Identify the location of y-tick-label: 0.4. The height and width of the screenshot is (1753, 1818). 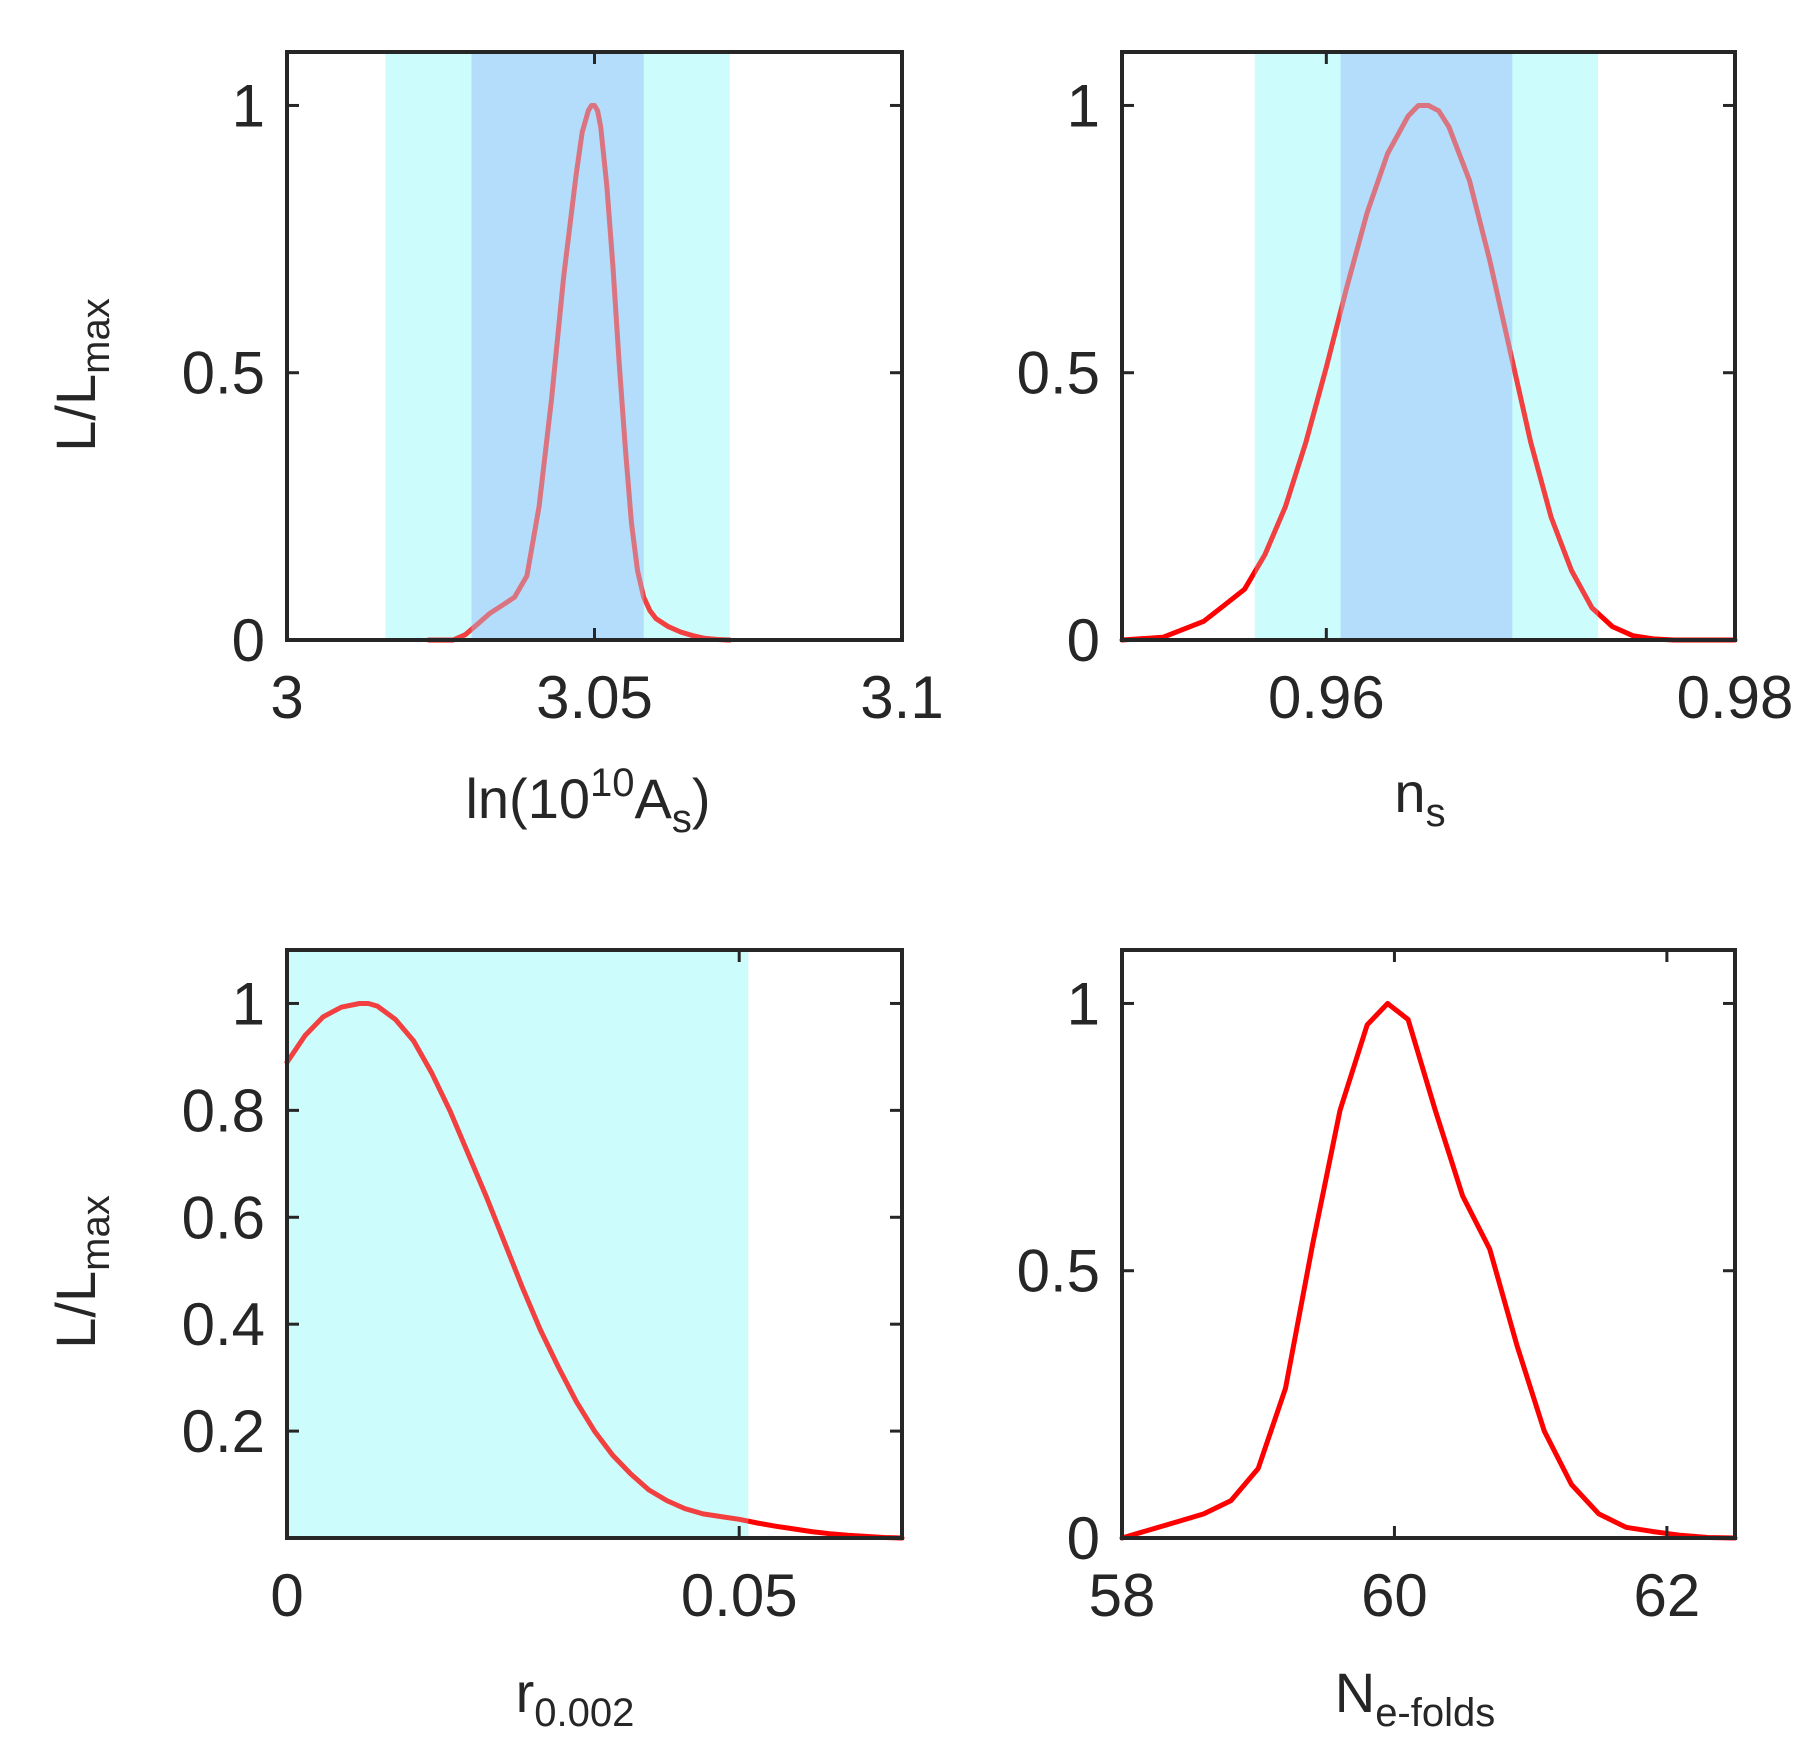
(223, 1324).